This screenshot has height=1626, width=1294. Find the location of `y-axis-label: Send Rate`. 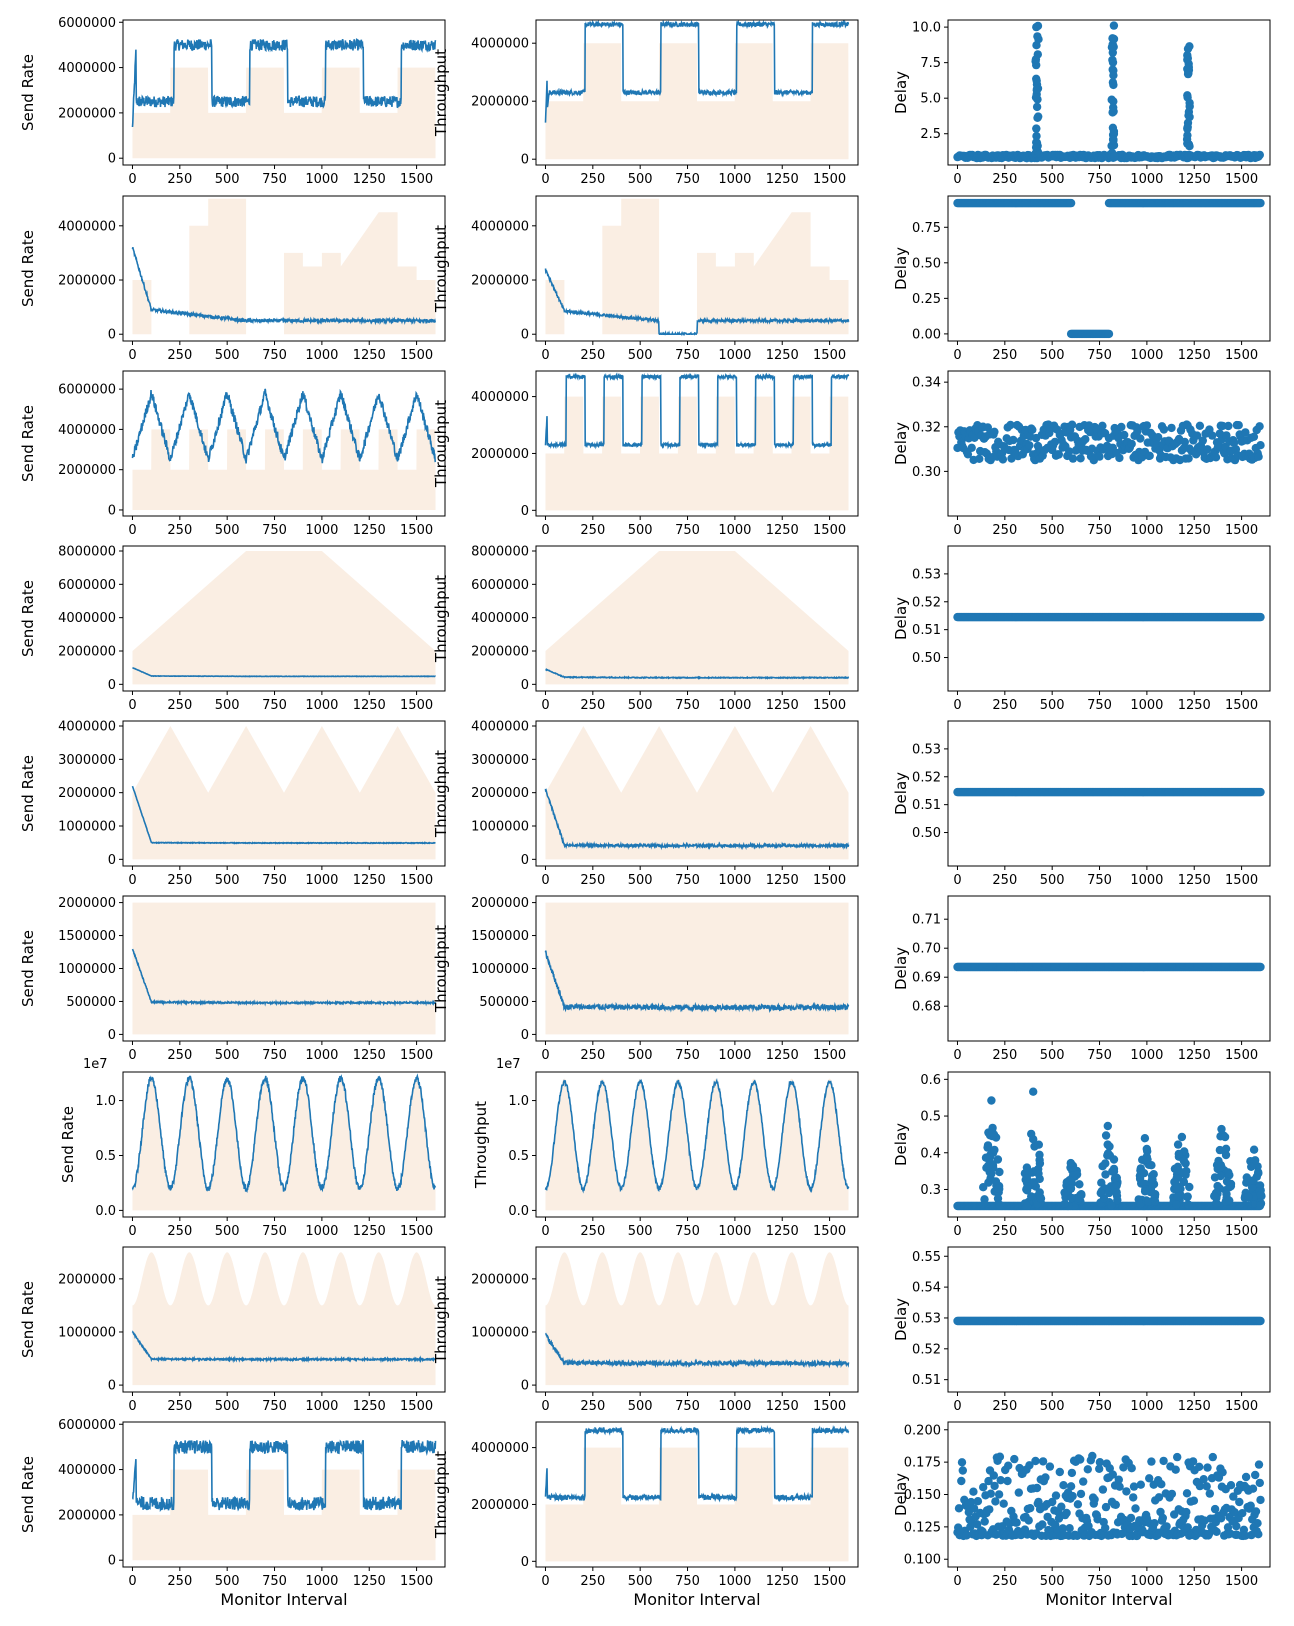

y-axis-label: Send Rate is located at coordinates (68, 1144).